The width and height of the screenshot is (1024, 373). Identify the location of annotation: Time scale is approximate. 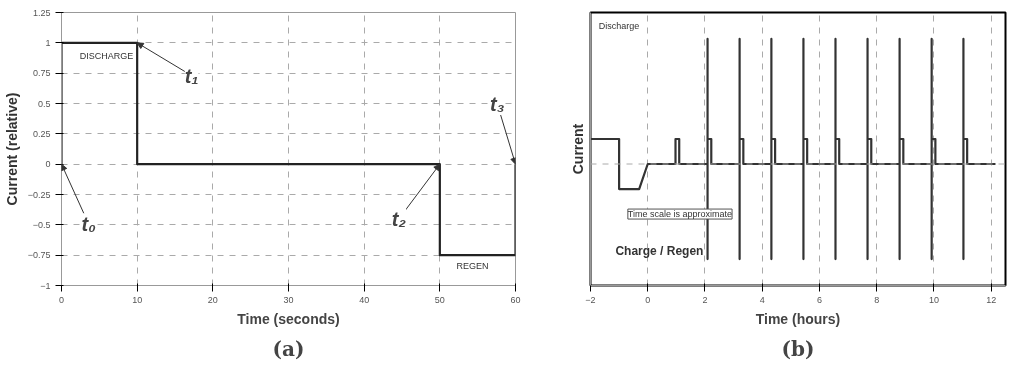
(680, 214).